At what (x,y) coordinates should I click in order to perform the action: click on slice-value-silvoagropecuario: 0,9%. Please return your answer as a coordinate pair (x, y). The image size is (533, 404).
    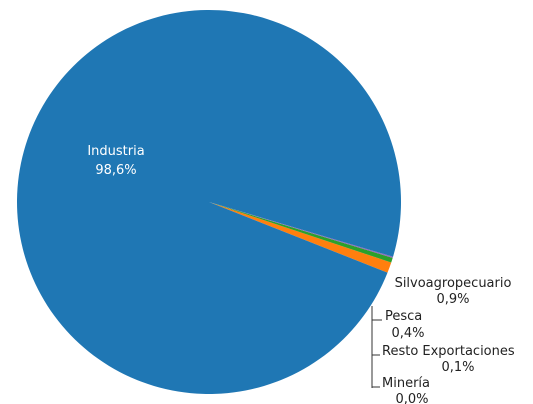
    Looking at the image, I should click on (452, 299).